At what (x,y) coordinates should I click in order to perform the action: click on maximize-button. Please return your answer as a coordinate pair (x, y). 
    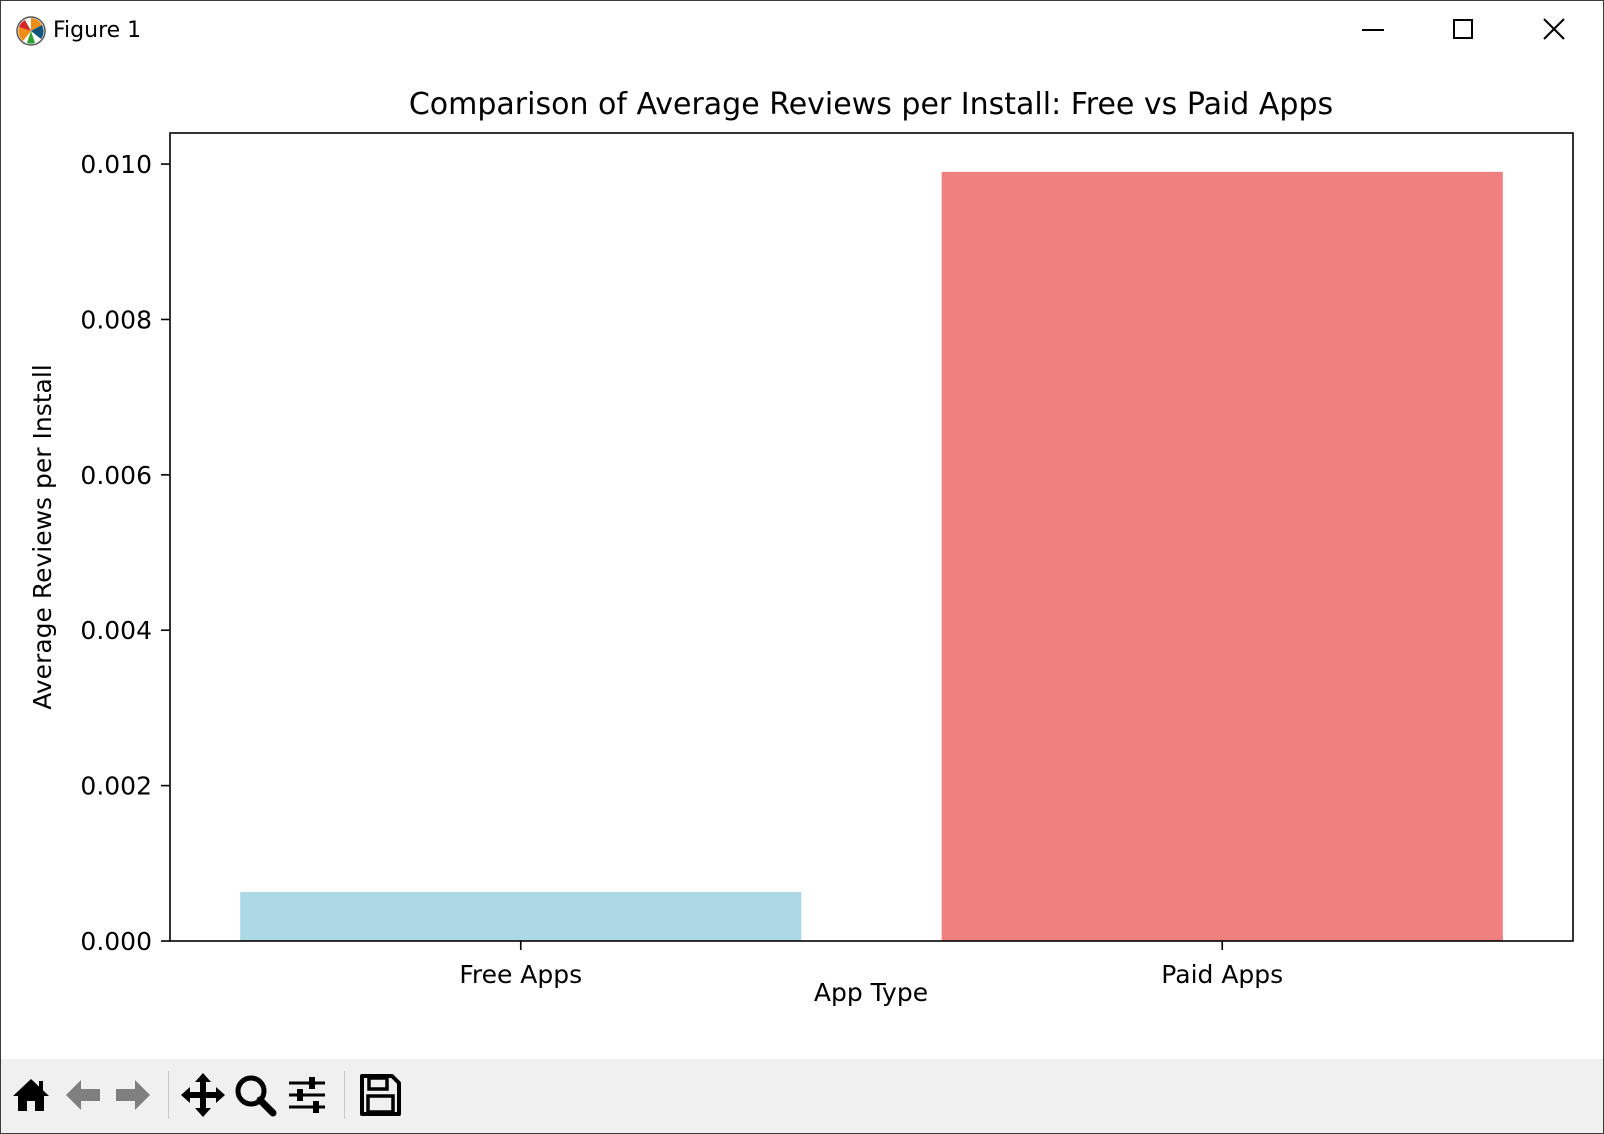
    Looking at the image, I should click on (1464, 30).